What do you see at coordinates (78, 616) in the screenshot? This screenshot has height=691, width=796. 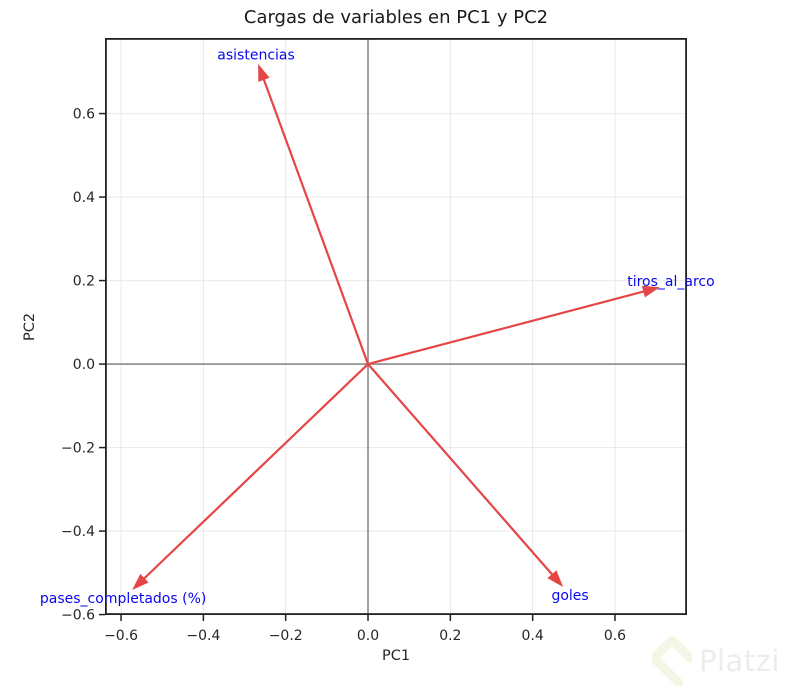 I see `y-tick-label: −0.6` at bounding box center [78, 616].